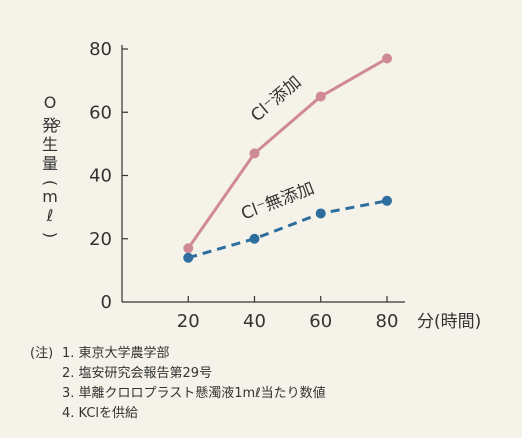 This screenshot has height=438, width=522. Describe the element at coordinates (50, 183) in the screenshot. I see `y-axis-title-char: (` at that location.